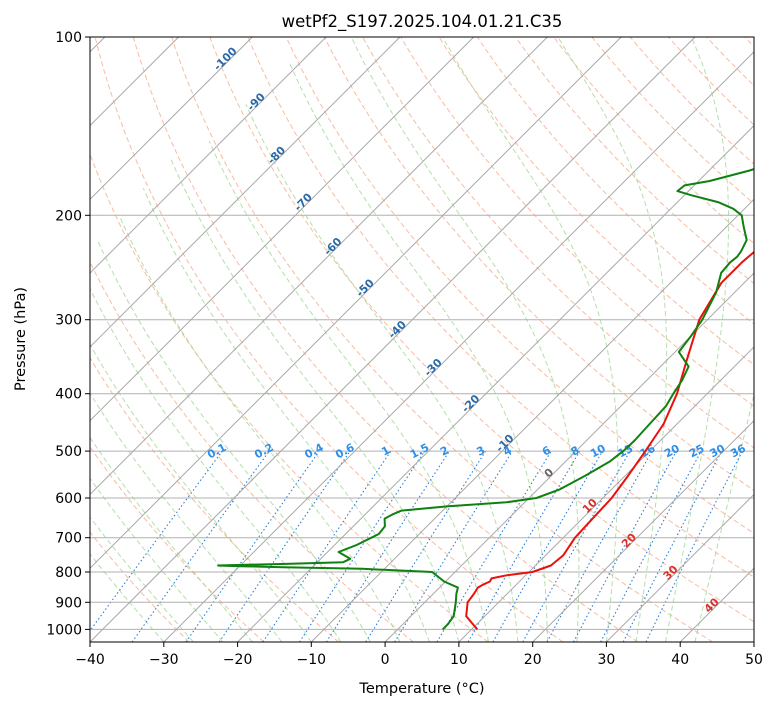 This screenshot has width=775, height=708. What do you see at coordinates (68, 38) in the screenshot?
I see `y-tick-label: 100` at bounding box center [68, 38].